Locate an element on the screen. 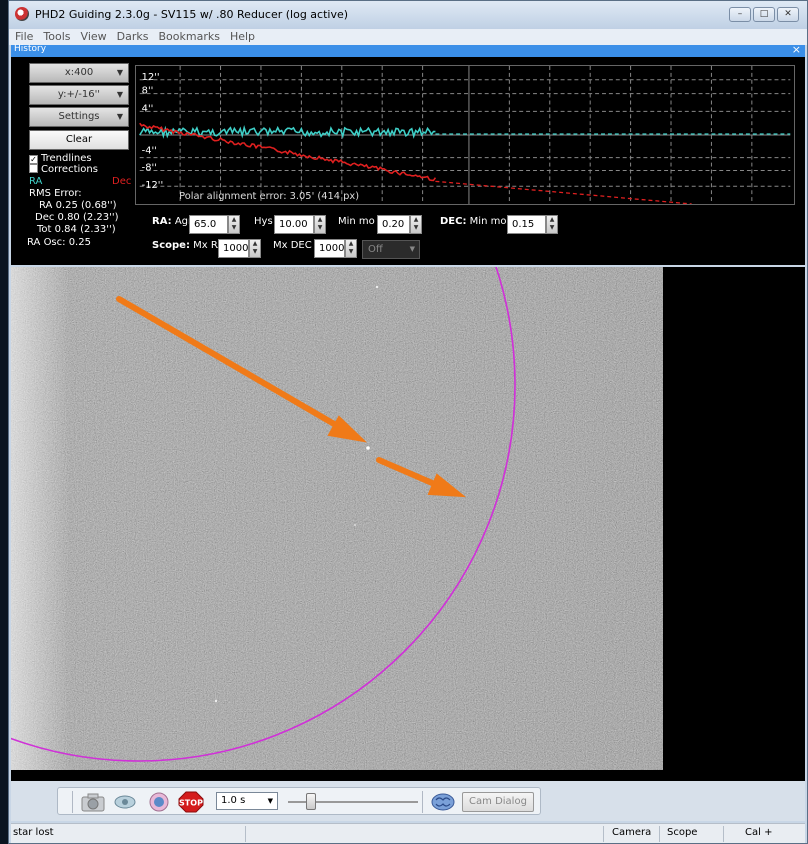 This screenshot has height=844, width=808. menu-view: View is located at coordinates (93, 36).